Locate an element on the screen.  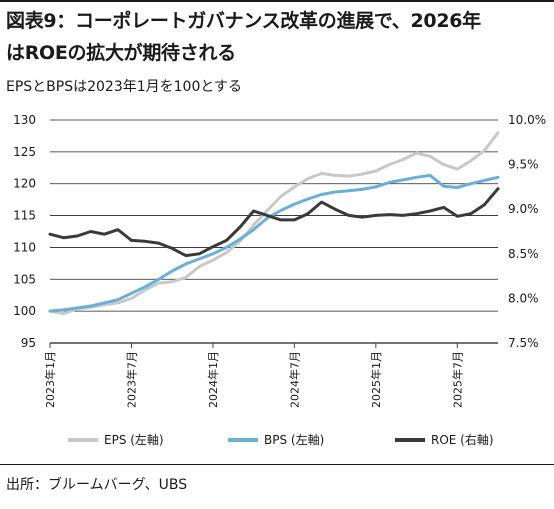
legend-label: ROE (右軸) is located at coordinates (462, 439).